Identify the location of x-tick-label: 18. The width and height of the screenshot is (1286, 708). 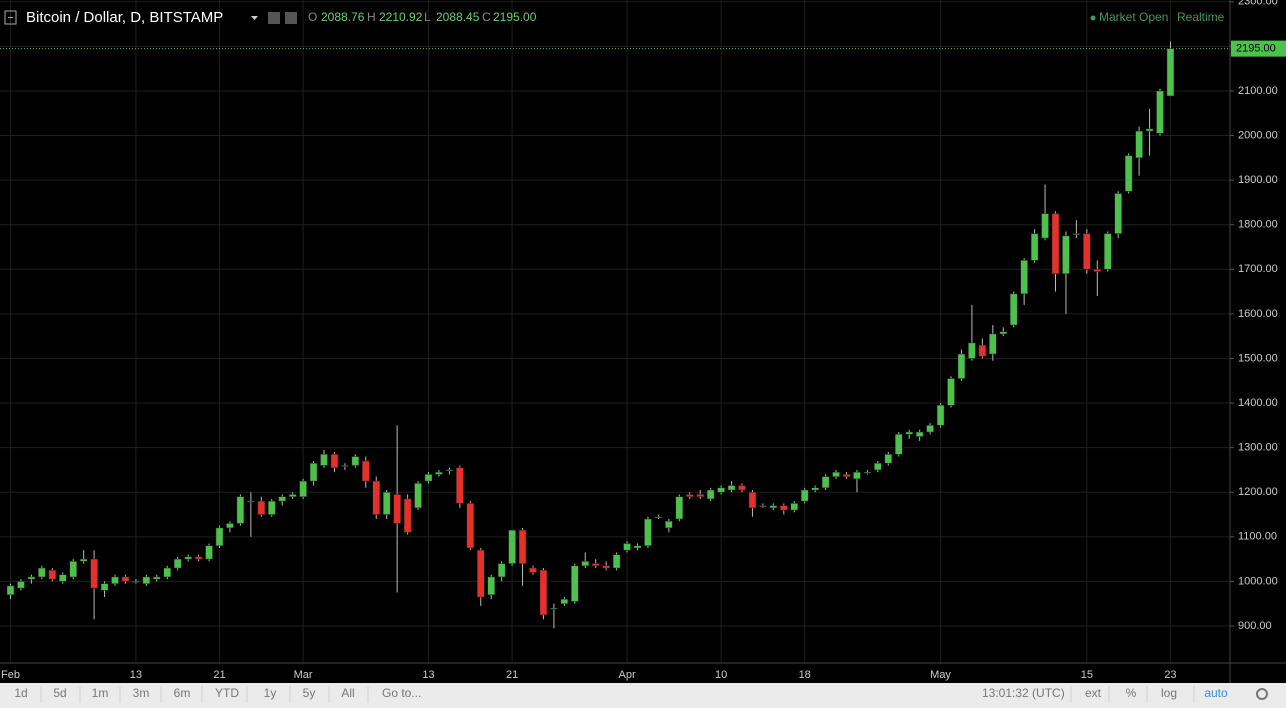
(805, 675).